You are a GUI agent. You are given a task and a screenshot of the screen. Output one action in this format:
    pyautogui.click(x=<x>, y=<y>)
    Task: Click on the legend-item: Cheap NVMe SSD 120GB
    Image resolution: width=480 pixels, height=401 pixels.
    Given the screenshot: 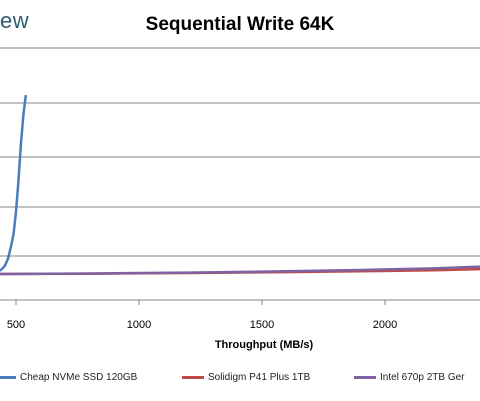 What is the action you would take?
    pyautogui.click(x=68, y=377)
    